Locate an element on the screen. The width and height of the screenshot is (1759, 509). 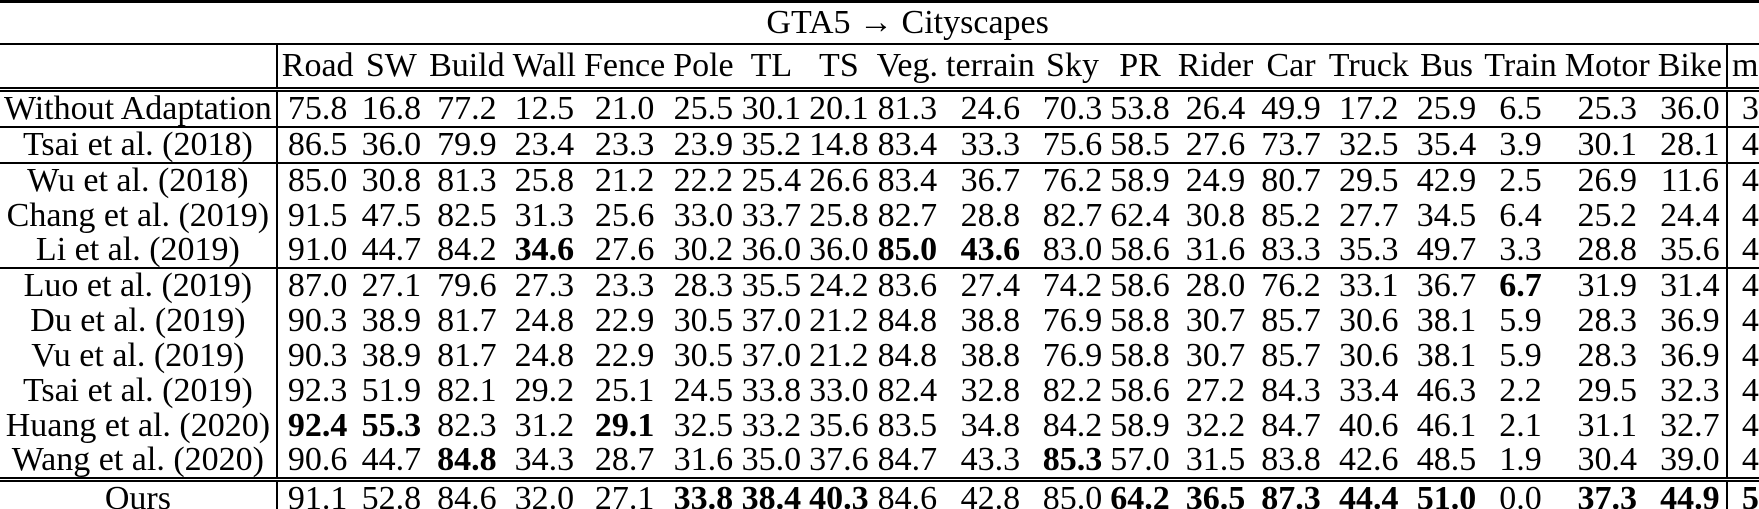
method-cell: Without Adaptation is located at coordinates (139, 108).